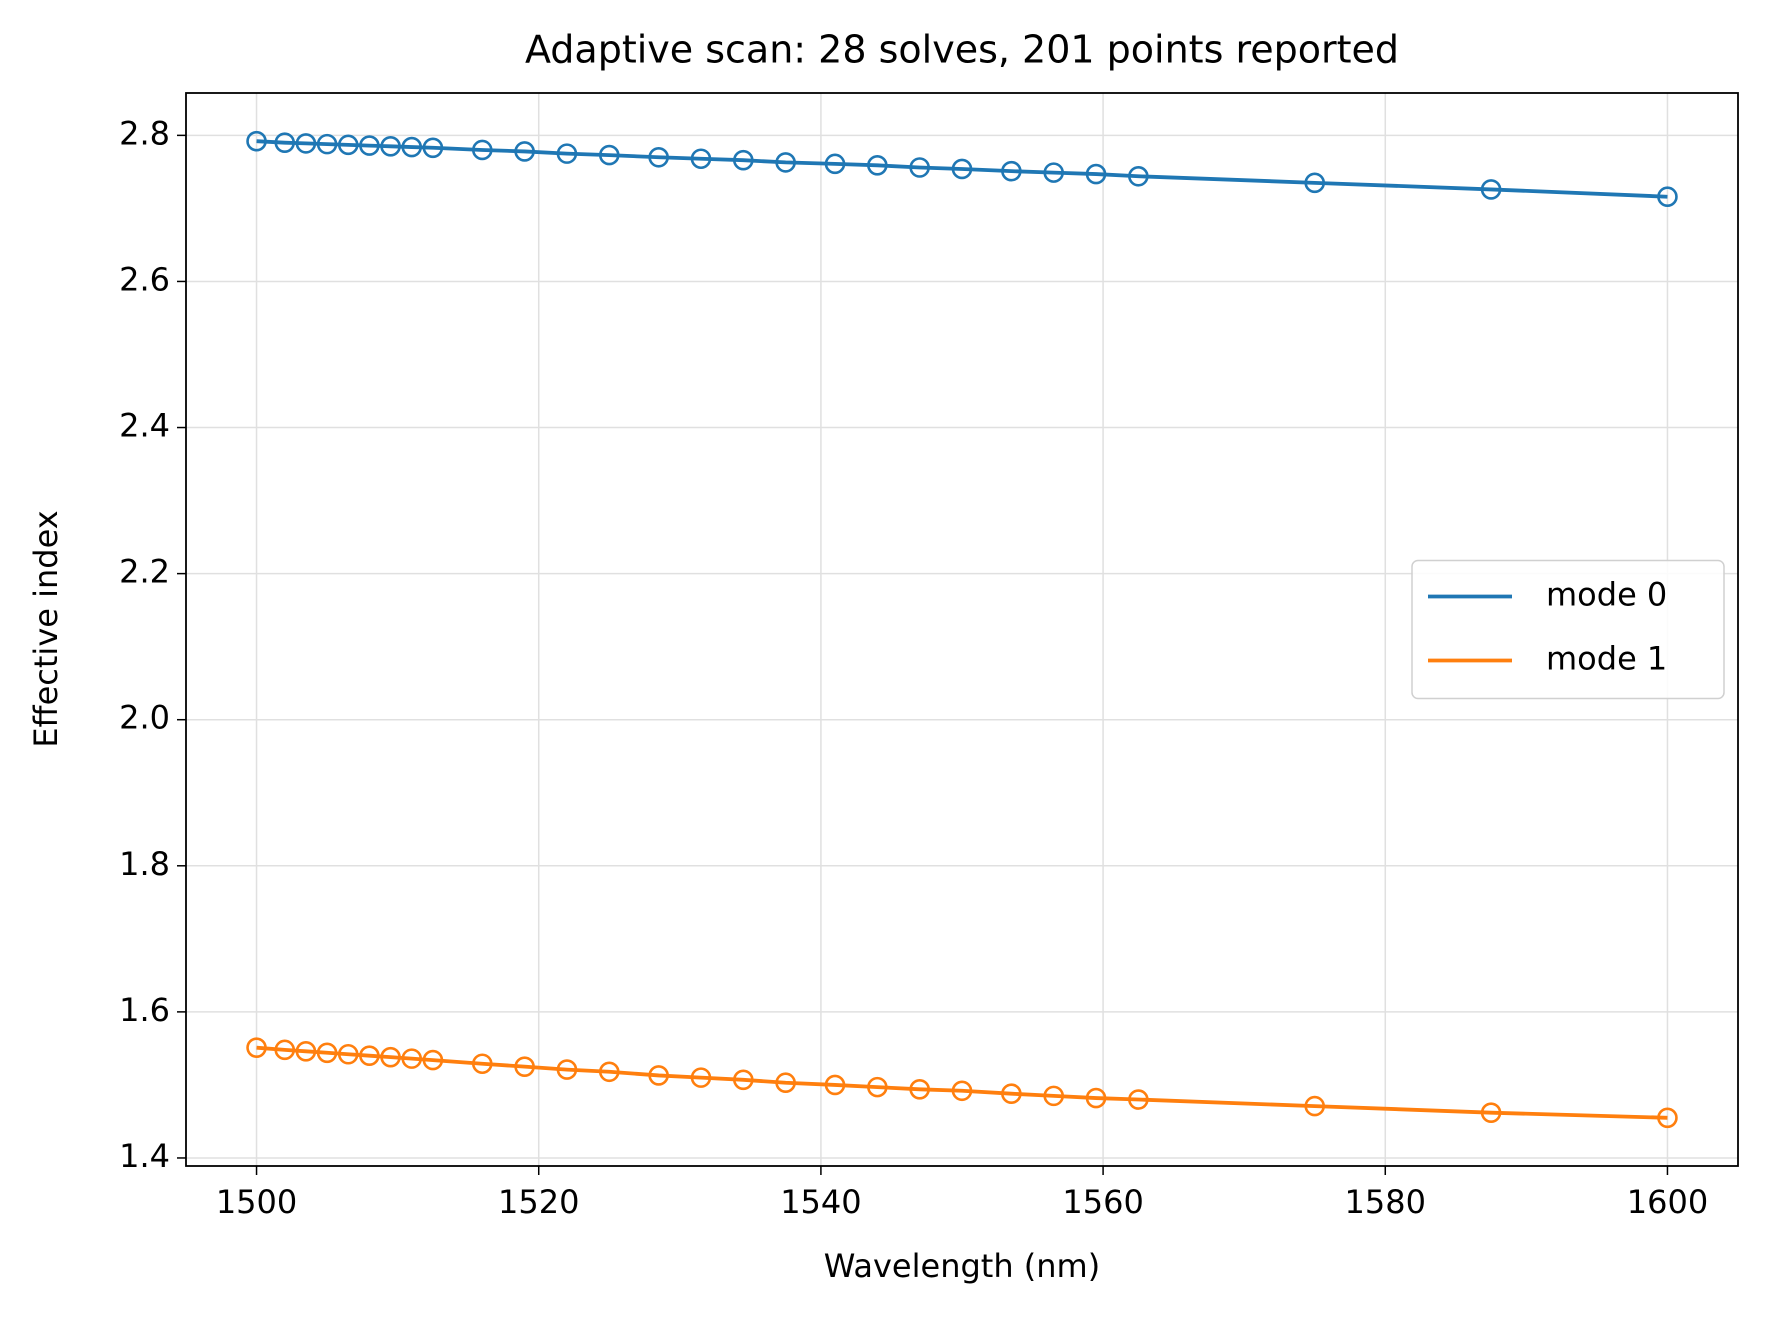 The image size is (1770, 1318). I want to click on y-tick-label: 1.8, so click(144, 864).